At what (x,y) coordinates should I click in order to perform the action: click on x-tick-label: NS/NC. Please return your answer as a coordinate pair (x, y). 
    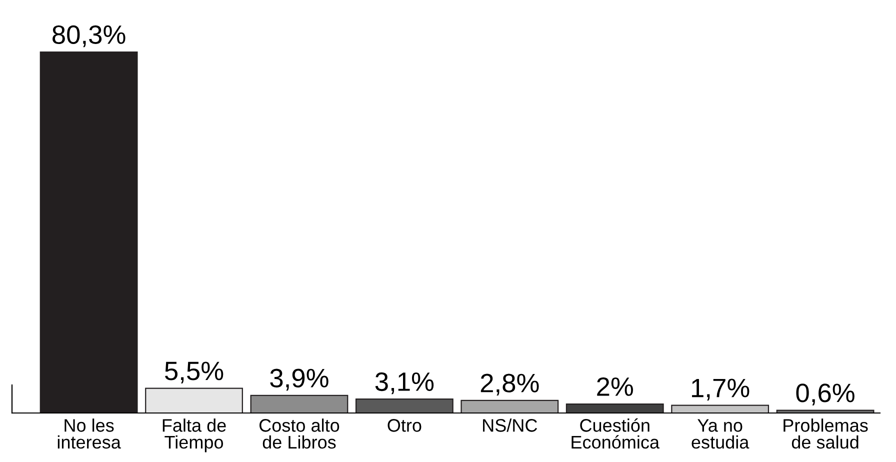
    Looking at the image, I should click on (510, 425).